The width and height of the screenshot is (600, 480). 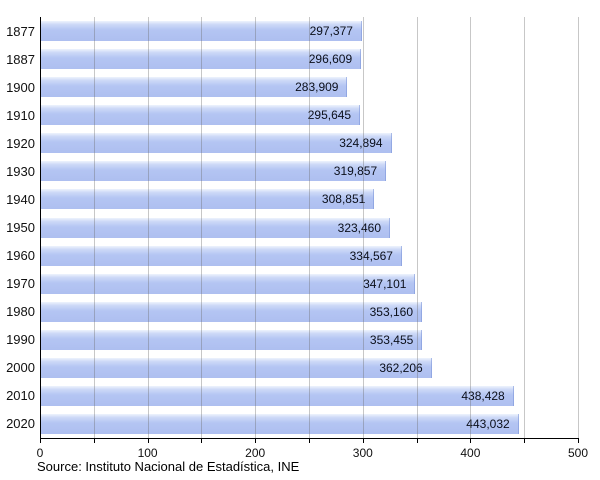 I want to click on bar-value-label: 295,645, so click(x=329, y=115).